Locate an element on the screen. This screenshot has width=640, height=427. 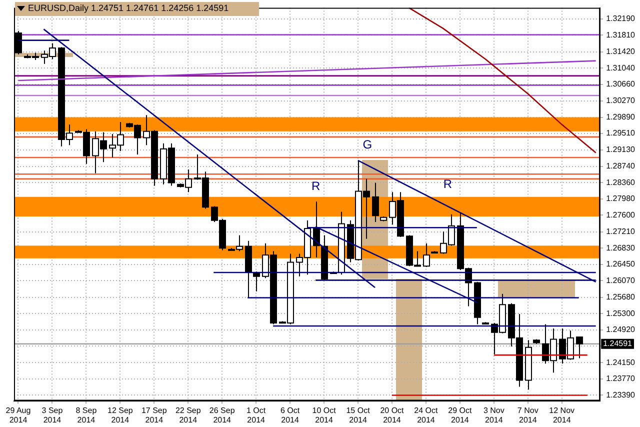
x-tick-label: 22 Sep 2014 is located at coordinates (188, 415).